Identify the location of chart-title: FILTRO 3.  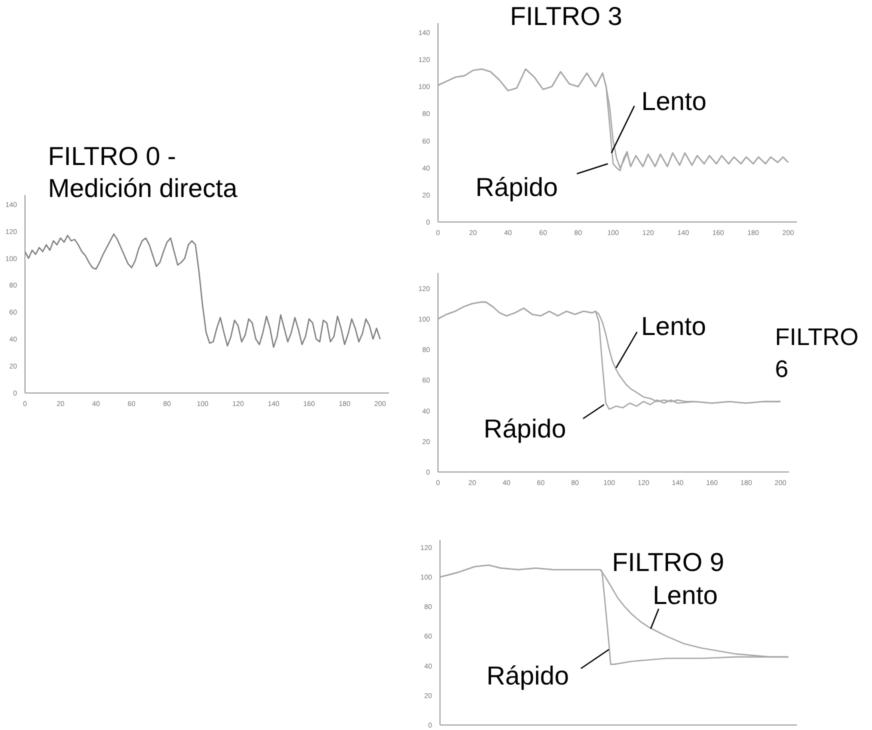
(567, 16).